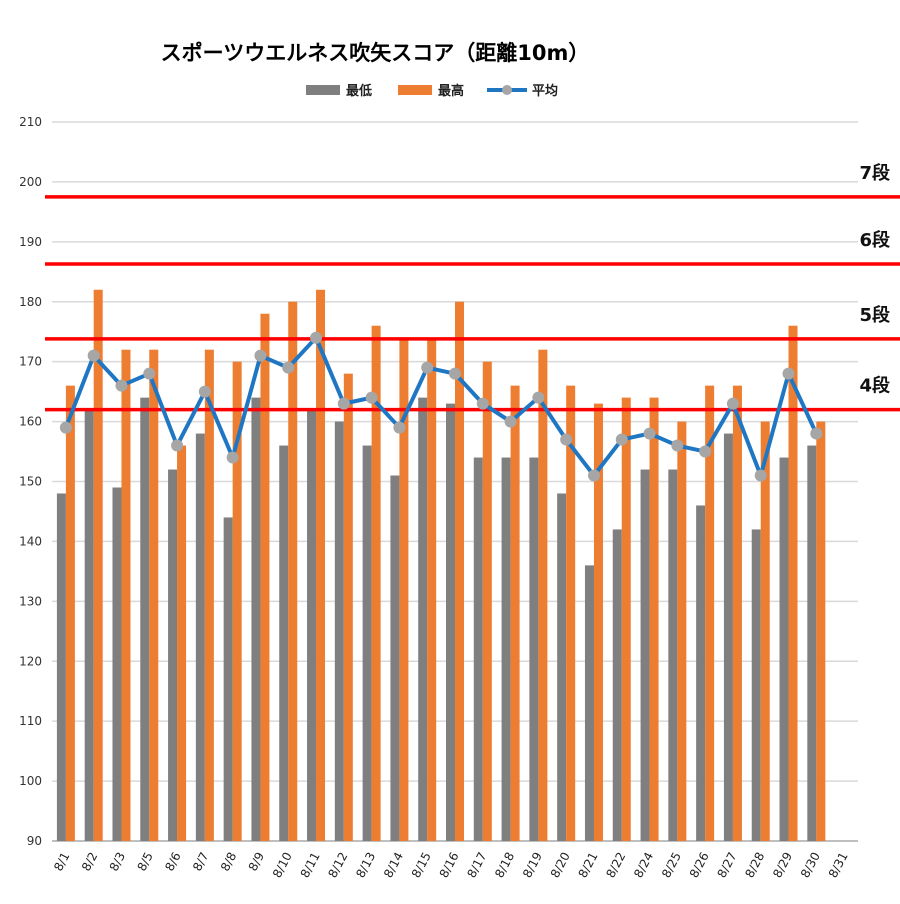 Image resolution: width=900 pixels, height=904 pixels. Describe the element at coordinates (476, 865) in the screenshot. I see `x-tick-label: 8/17` at that location.